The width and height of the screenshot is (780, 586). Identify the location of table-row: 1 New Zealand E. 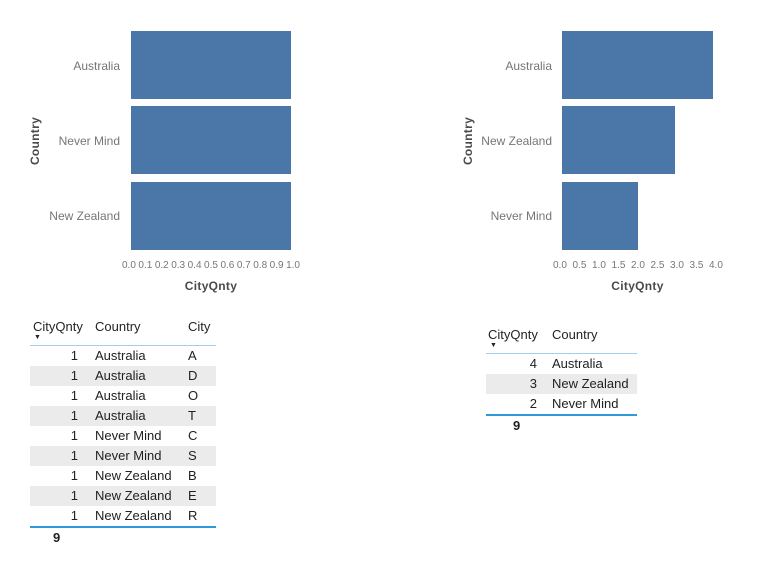
(123, 496).